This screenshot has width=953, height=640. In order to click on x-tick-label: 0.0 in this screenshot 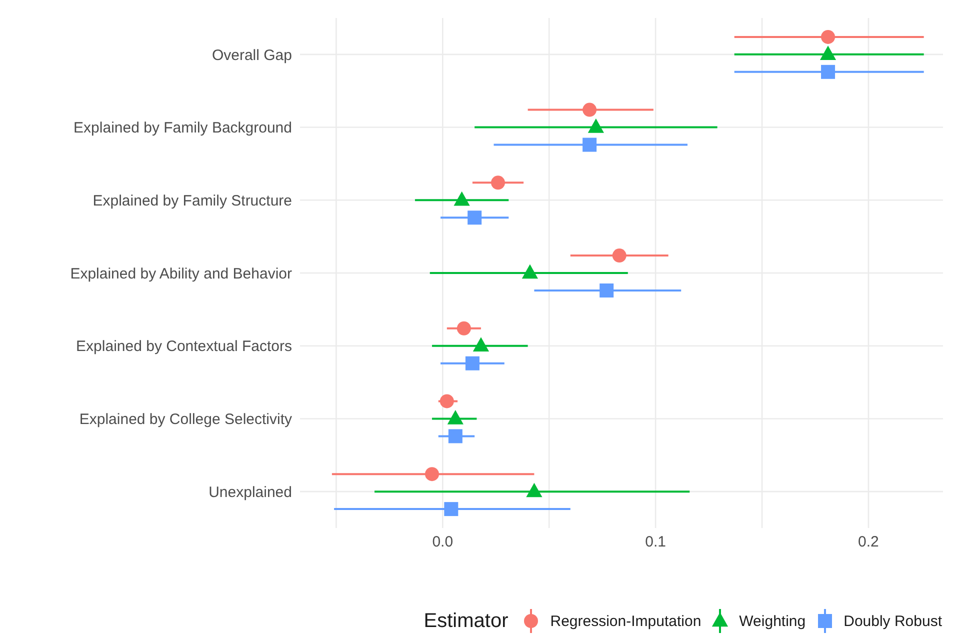, I will do `click(443, 542)`.